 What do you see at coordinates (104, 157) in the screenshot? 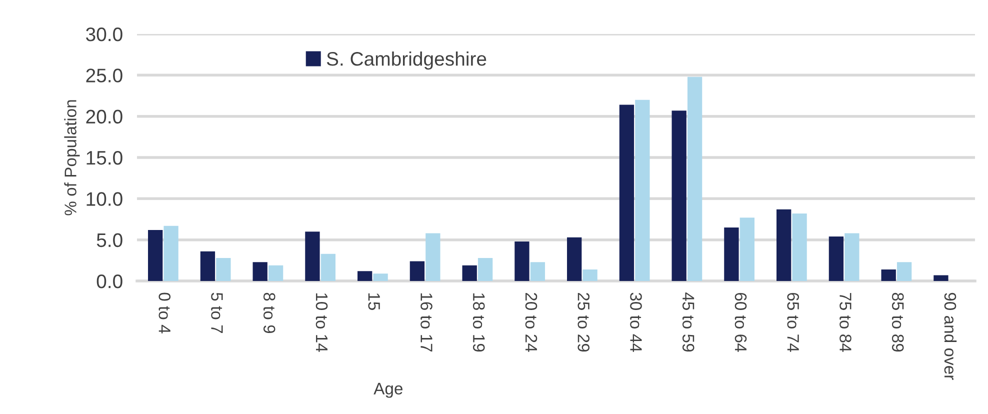
I see `y-tick-label: 15.0` at bounding box center [104, 157].